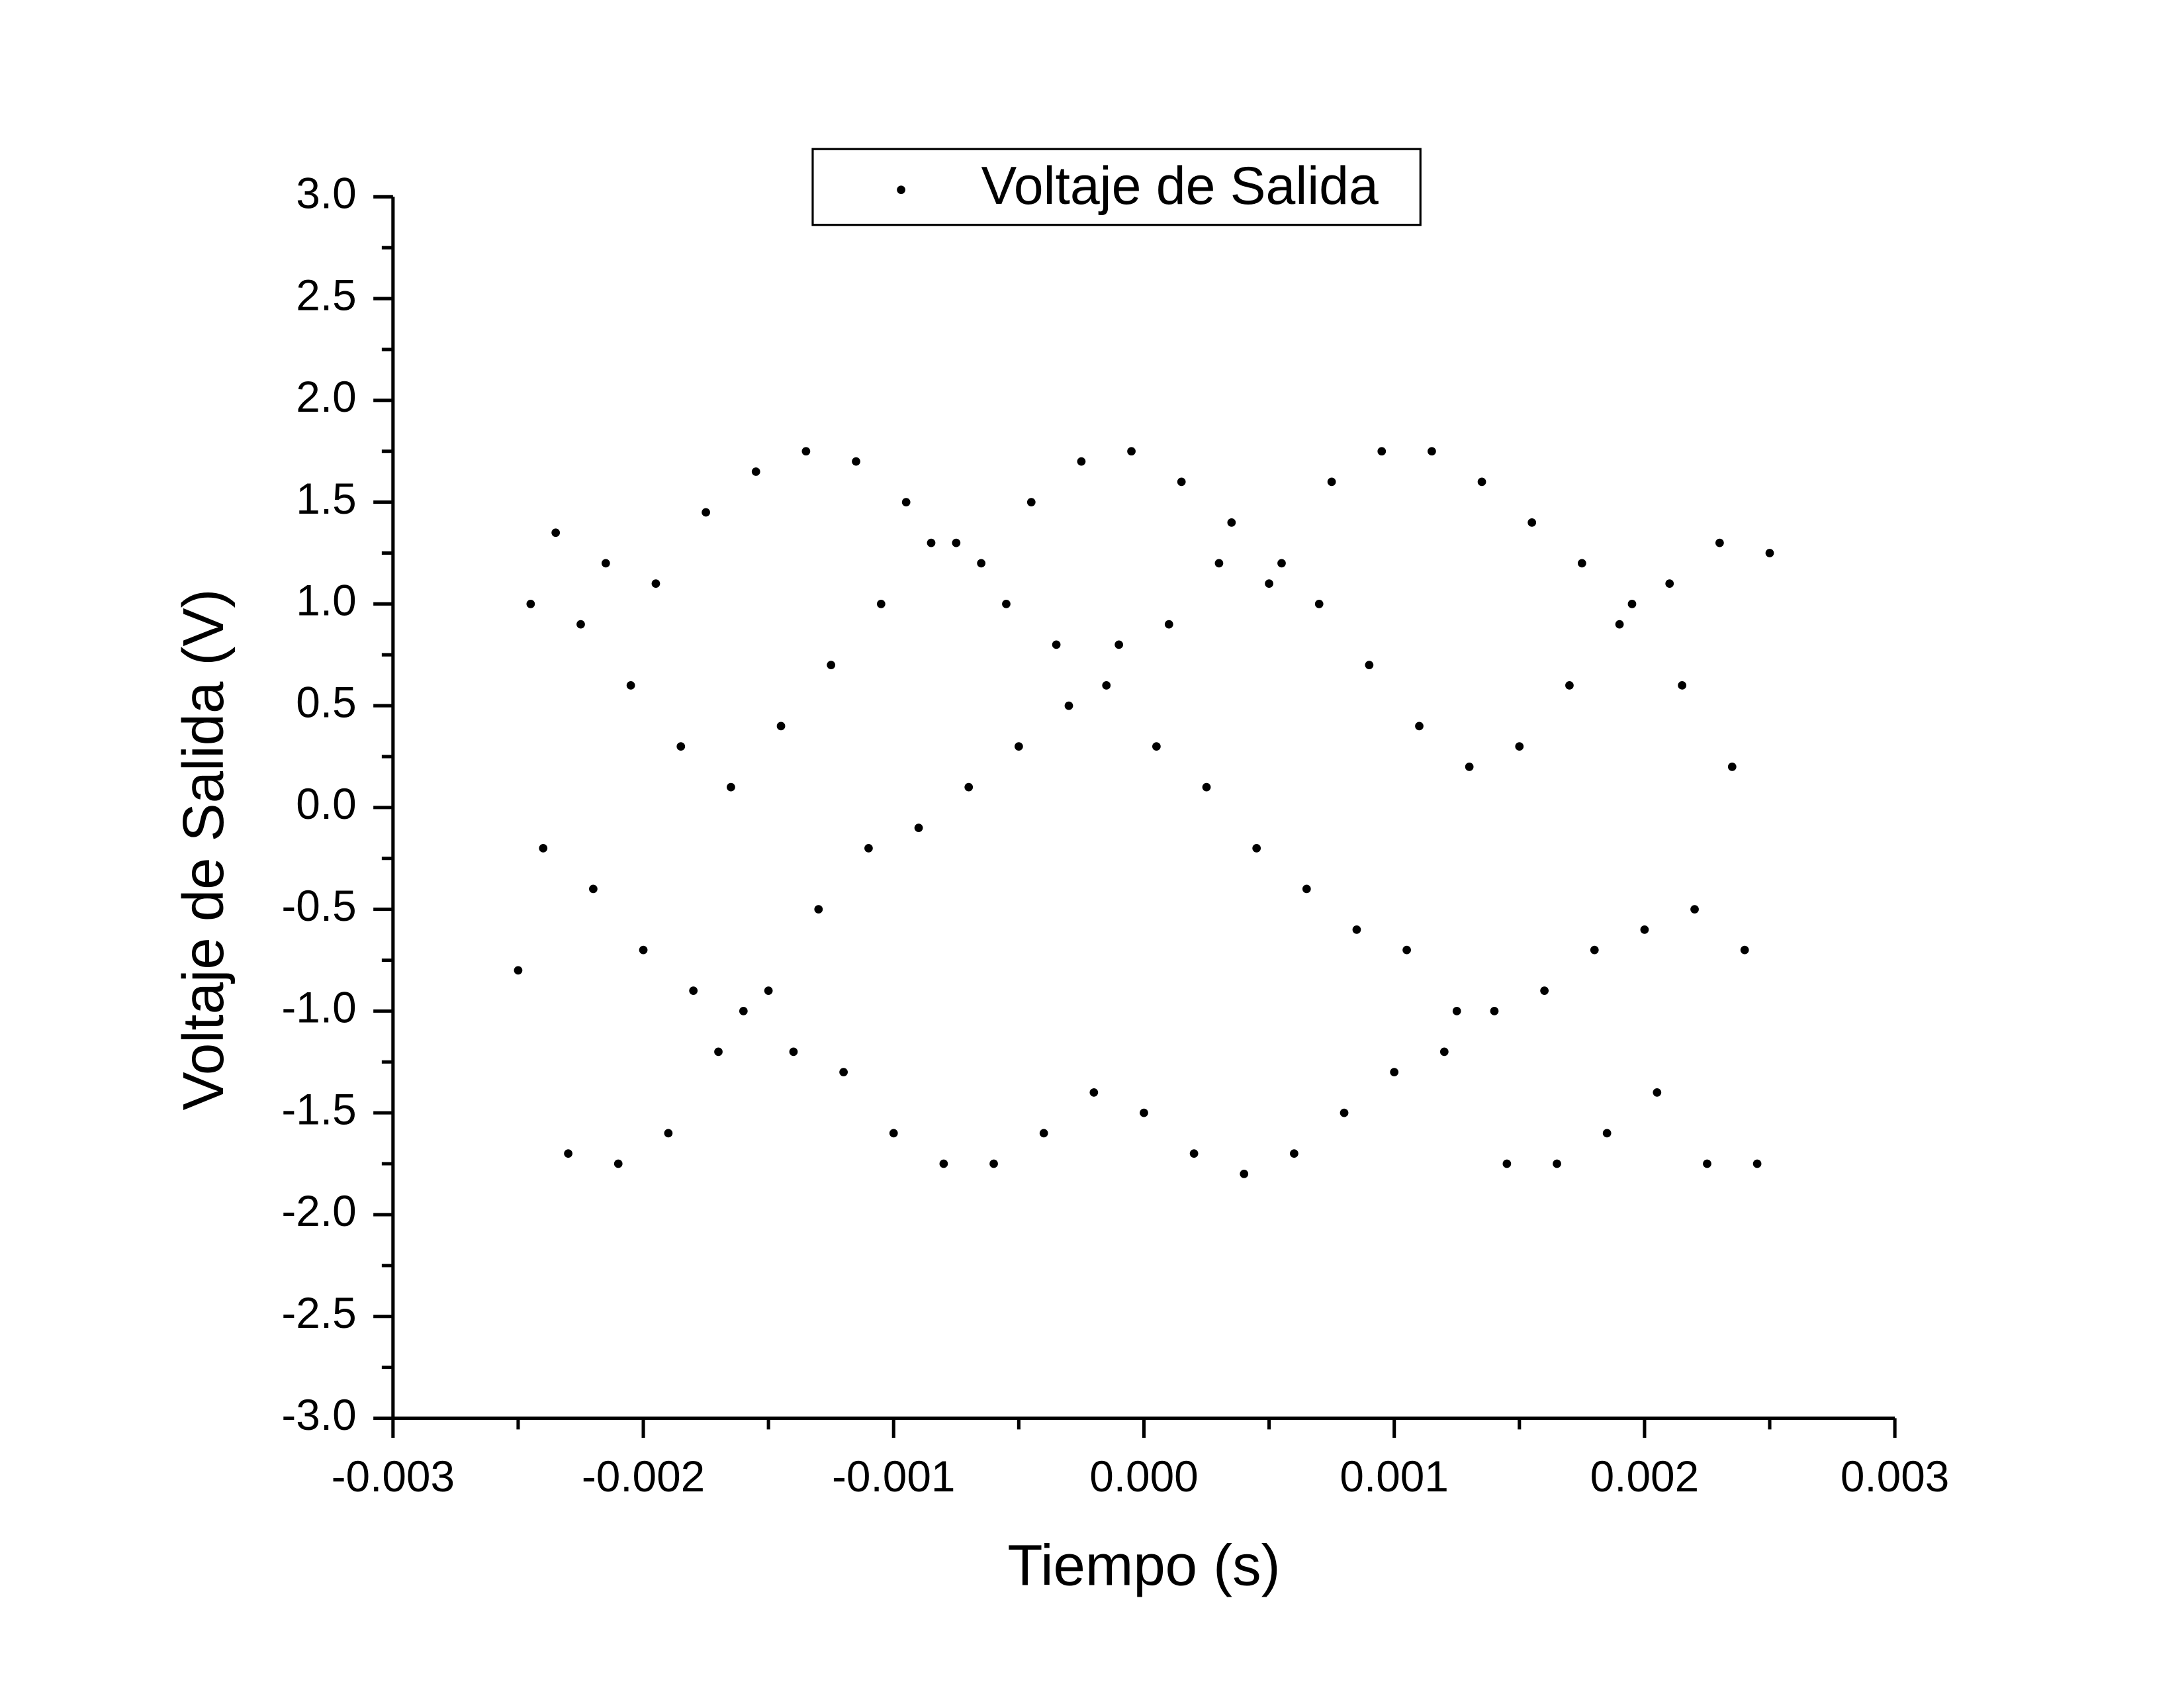  I want to click on y-tick-label: -0.5, so click(318, 905).